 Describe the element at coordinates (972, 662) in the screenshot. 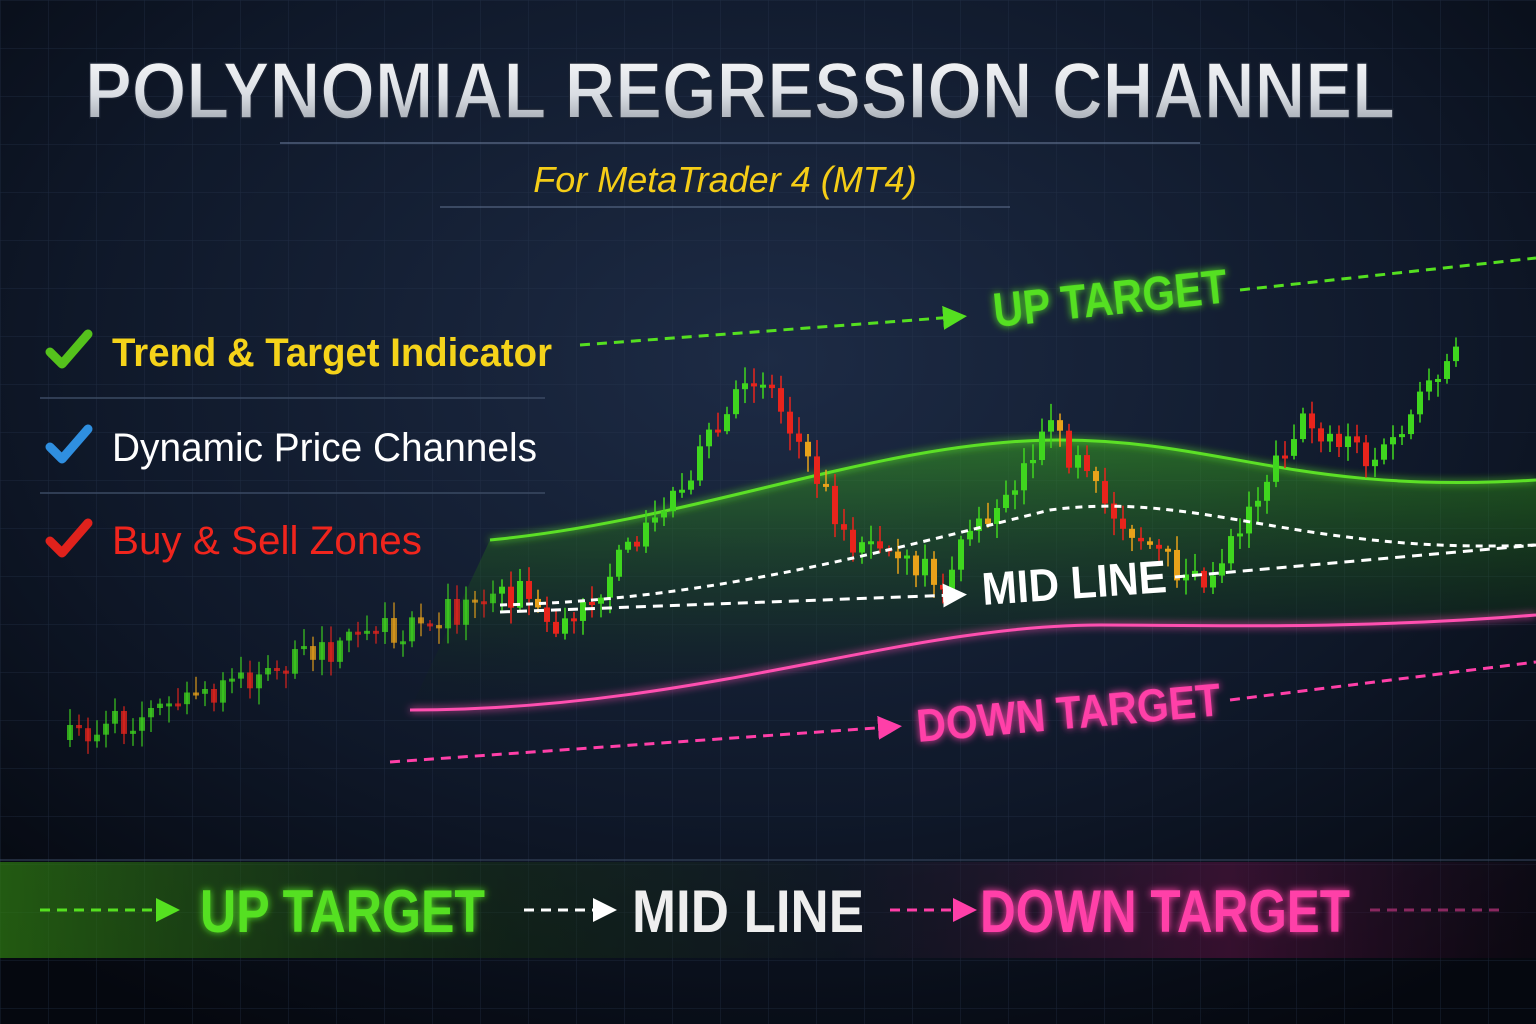

I see `lower-band` at that location.